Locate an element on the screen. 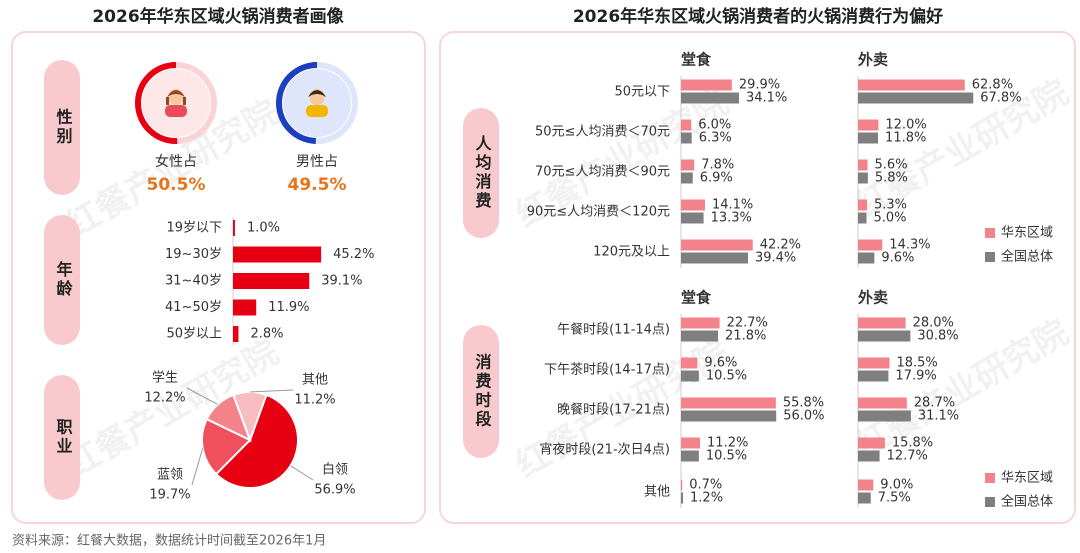  value-label: 12.7% is located at coordinates (907, 456).